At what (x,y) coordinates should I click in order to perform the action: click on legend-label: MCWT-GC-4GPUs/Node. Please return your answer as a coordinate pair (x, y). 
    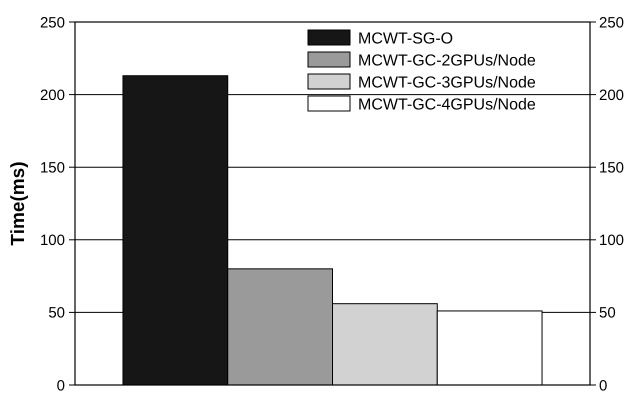
    Looking at the image, I should click on (447, 105).